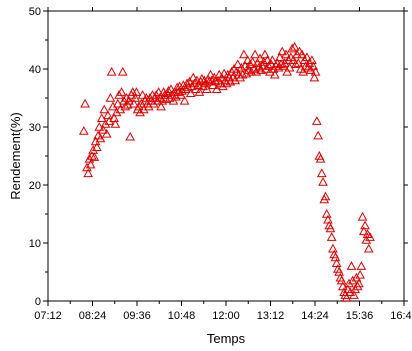  What do you see at coordinates (35, 12) in the screenshot?
I see `y-tick-label: 50` at bounding box center [35, 12].